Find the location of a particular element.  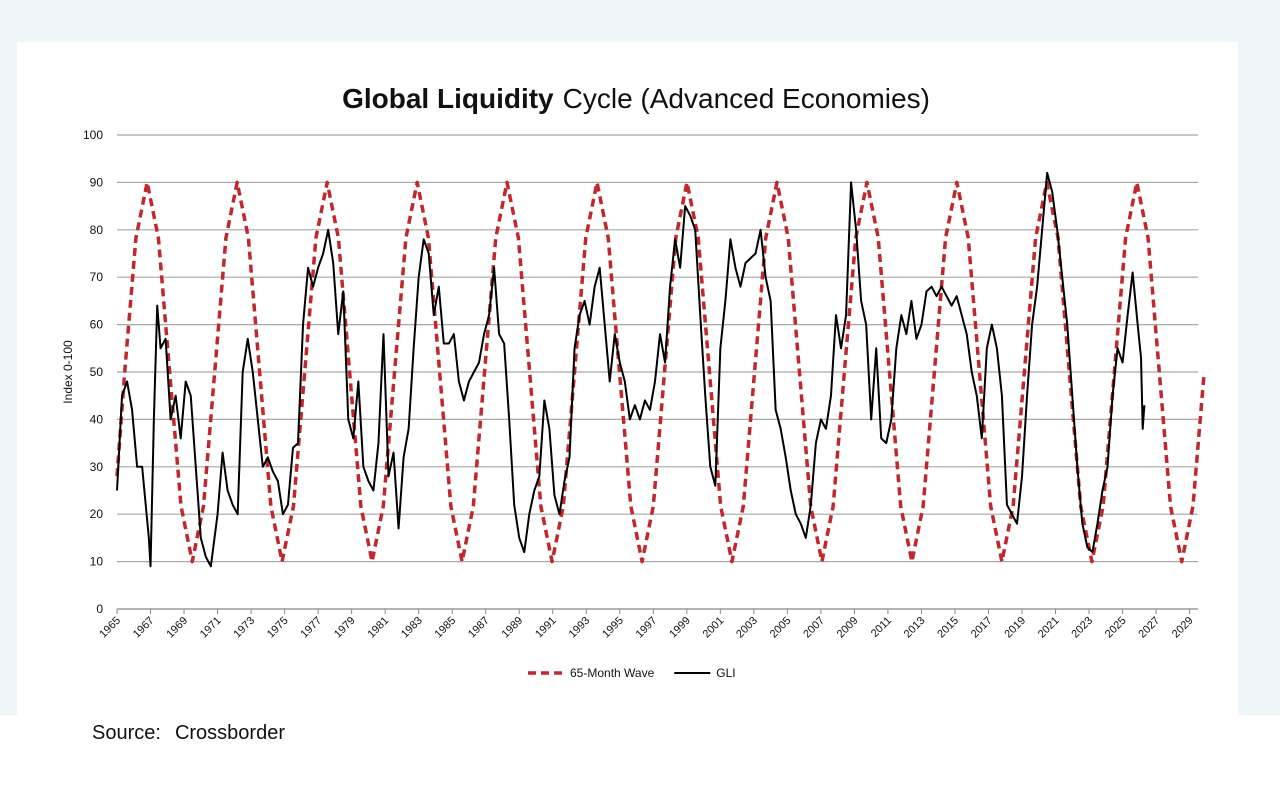

source-label: Source: is located at coordinates (126, 733).